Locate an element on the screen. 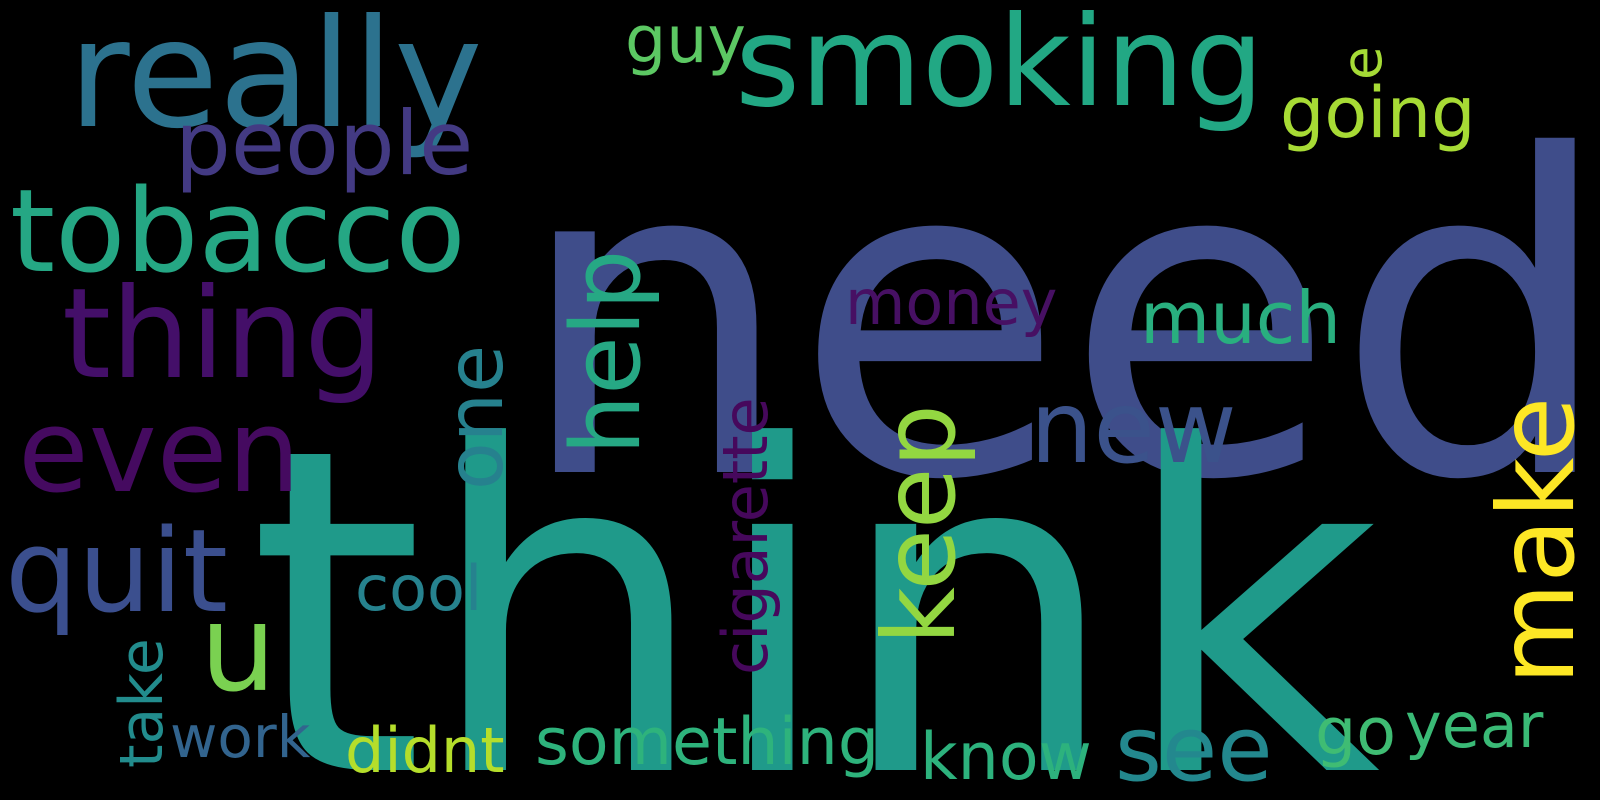  word-make: make is located at coordinates (1537, 540).